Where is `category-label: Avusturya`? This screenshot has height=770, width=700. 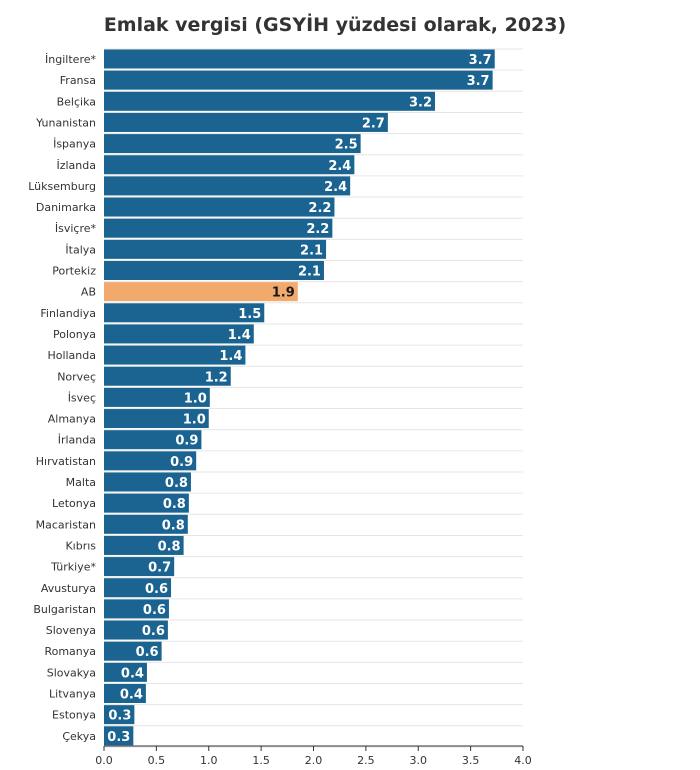 category-label: Avusturya is located at coordinates (68, 588).